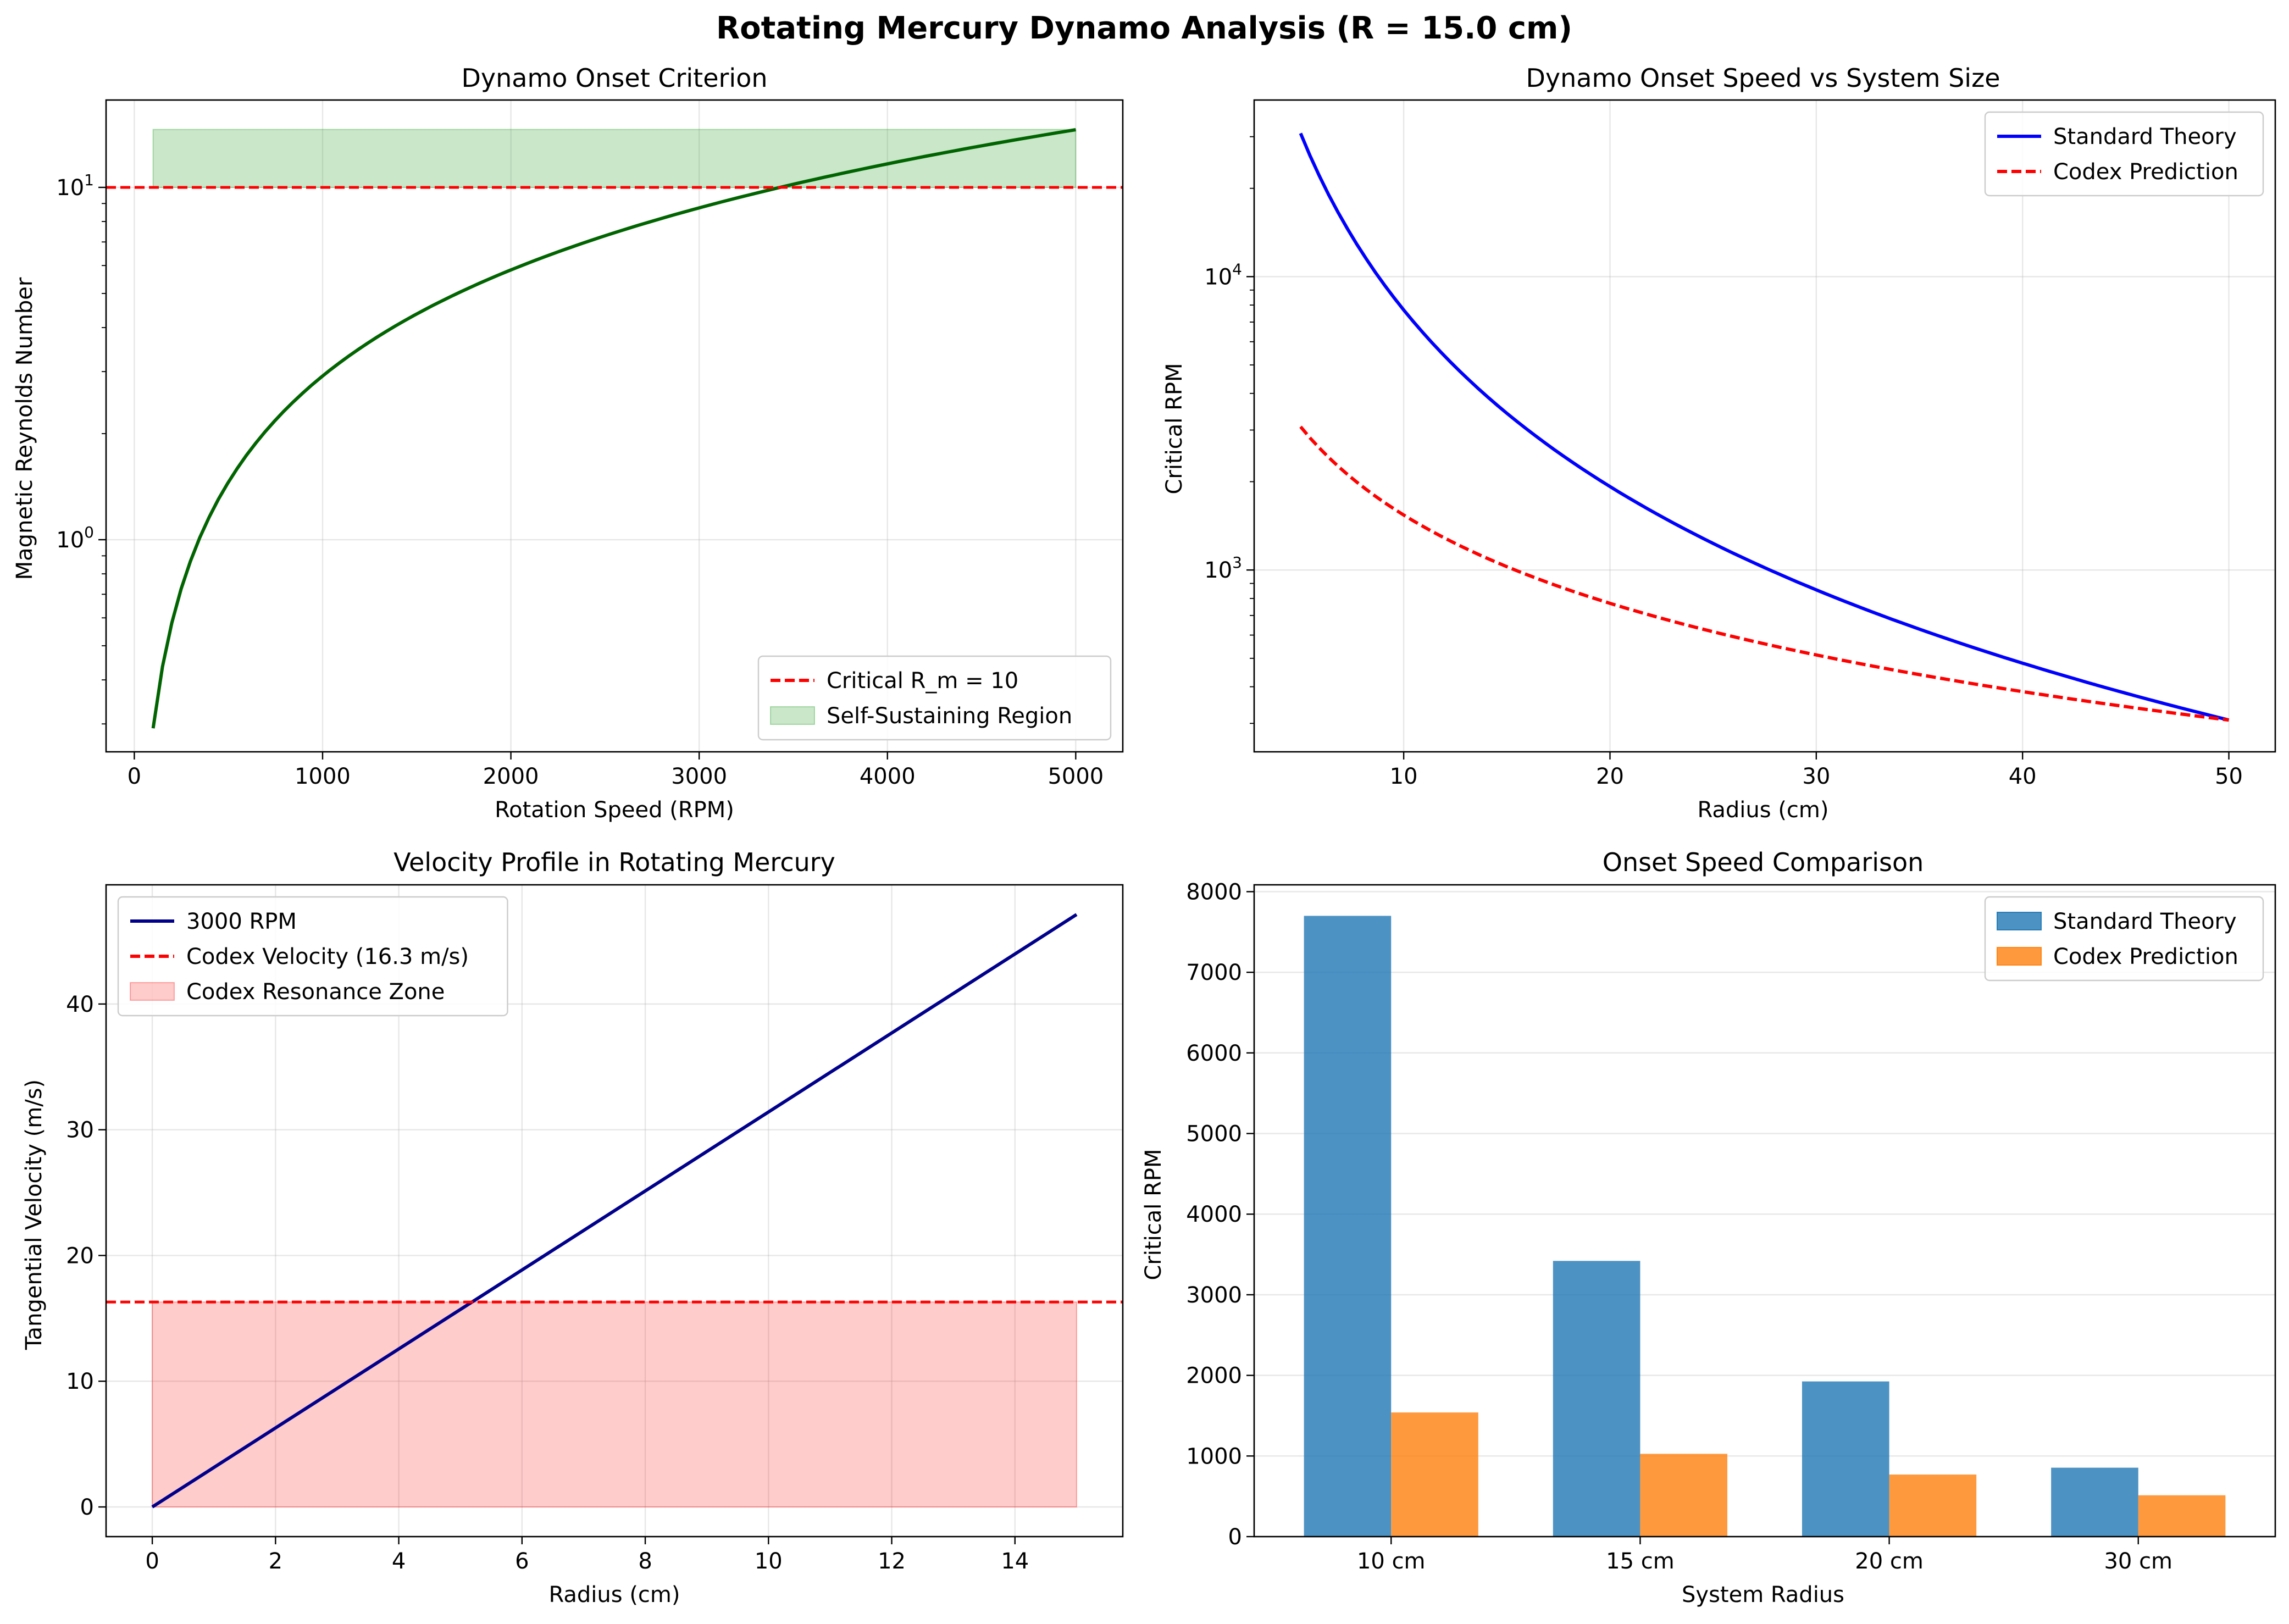 This screenshot has width=2289, height=1624. I want to click on x-tick-label: 20, so click(1610, 776).